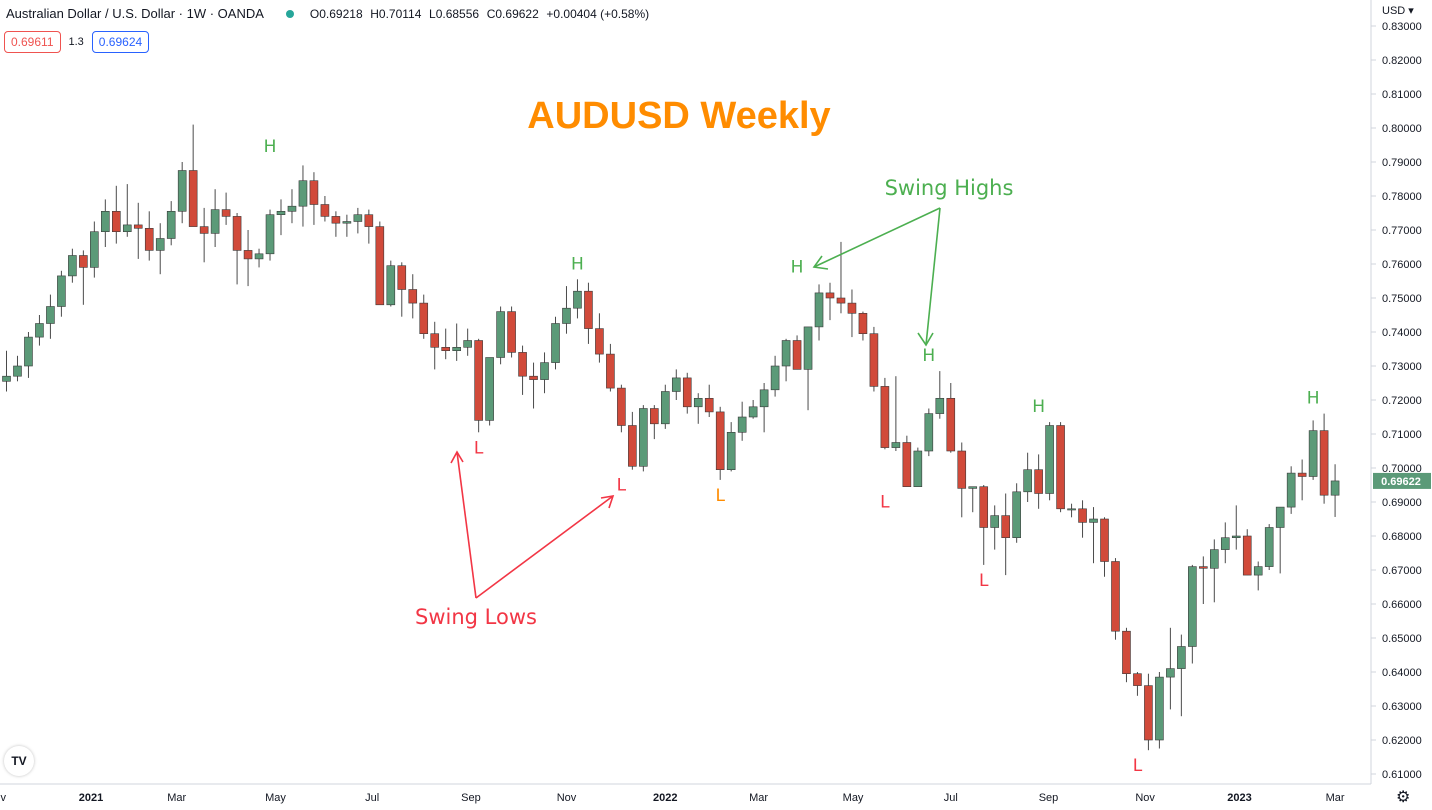 Image resolution: width=1432 pixels, height=810 pixels. I want to click on buy-price-button: 0.69624, so click(120, 42).